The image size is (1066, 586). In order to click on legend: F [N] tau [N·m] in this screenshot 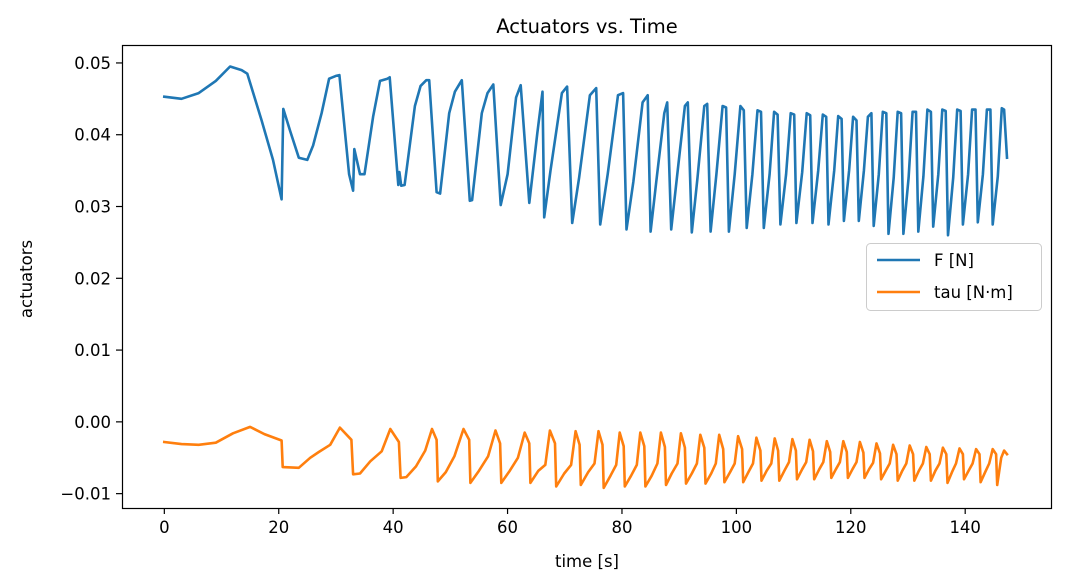, I will do `click(954, 277)`.